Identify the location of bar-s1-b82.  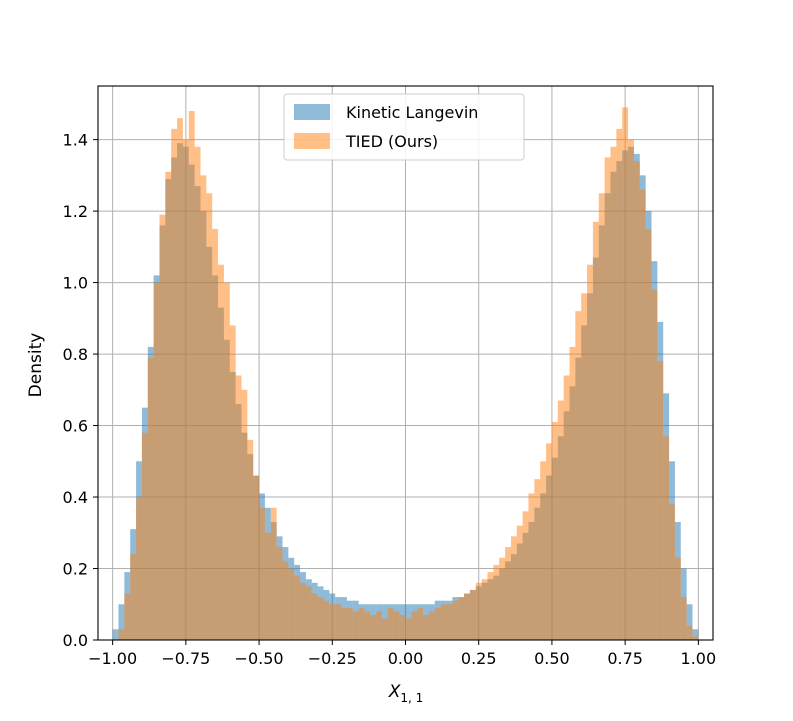
(595, 431).